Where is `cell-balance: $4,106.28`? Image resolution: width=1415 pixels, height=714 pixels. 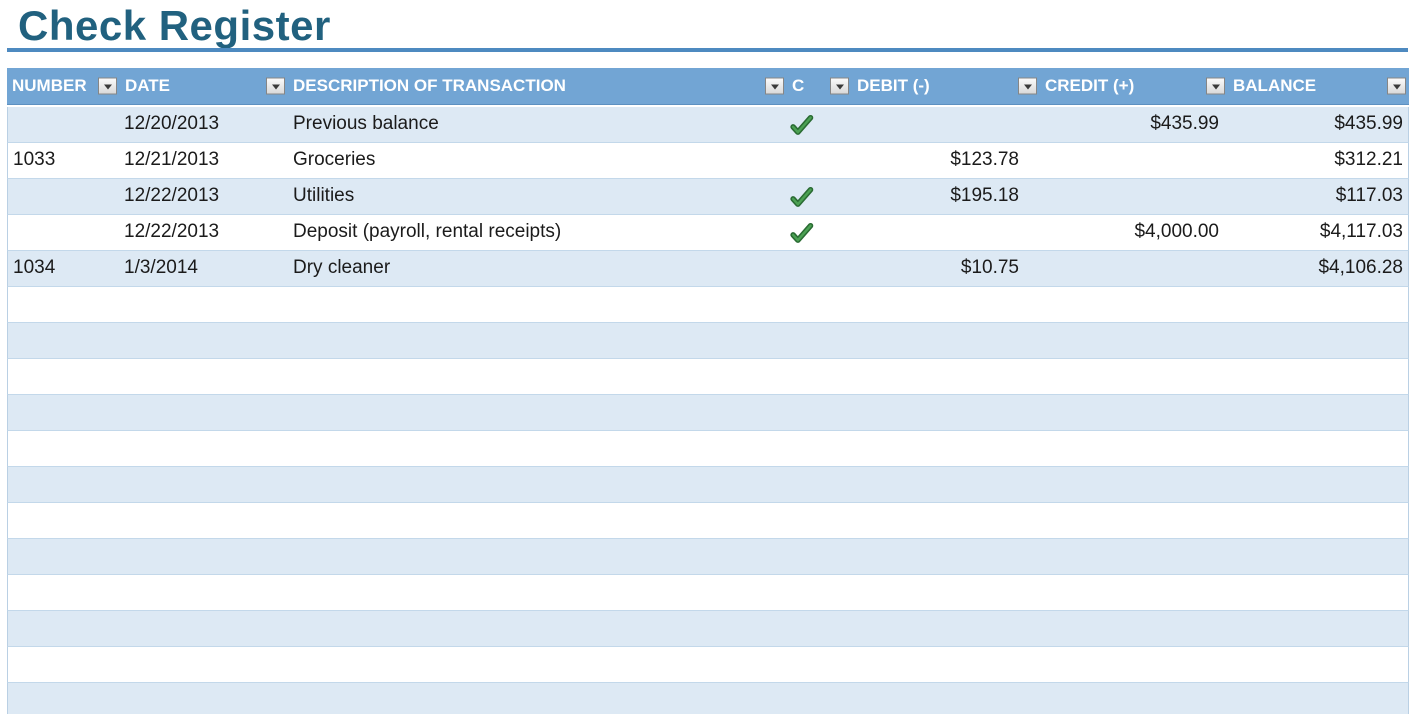
cell-balance: $4,106.28 is located at coordinates (1360, 267).